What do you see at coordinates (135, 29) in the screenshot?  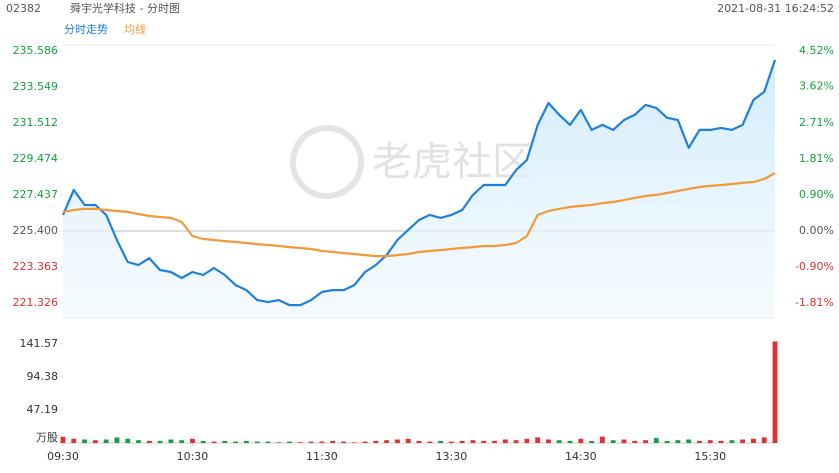 I see `legend-avg: 均线` at bounding box center [135, 29].